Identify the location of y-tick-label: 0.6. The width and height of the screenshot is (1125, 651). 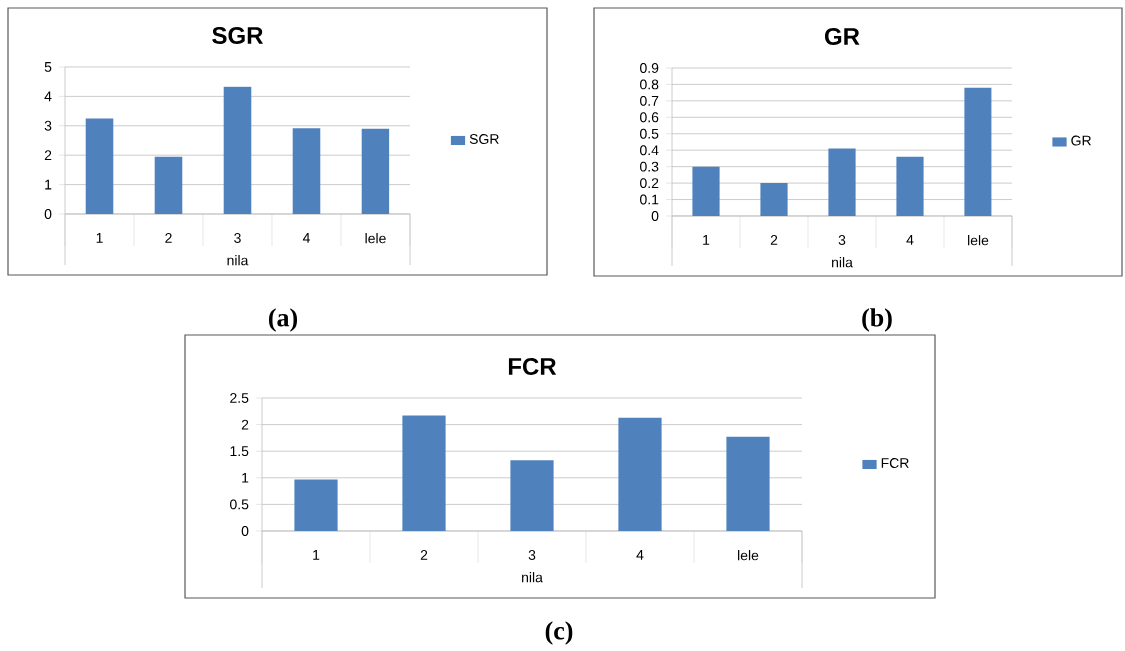
(649, 117).